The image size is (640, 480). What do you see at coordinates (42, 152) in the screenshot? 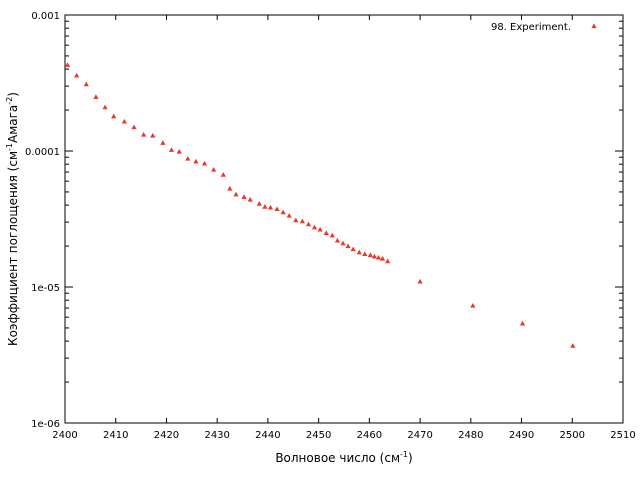
I see `y-tick-label: 0.0001` at bounding box center [42, 152].